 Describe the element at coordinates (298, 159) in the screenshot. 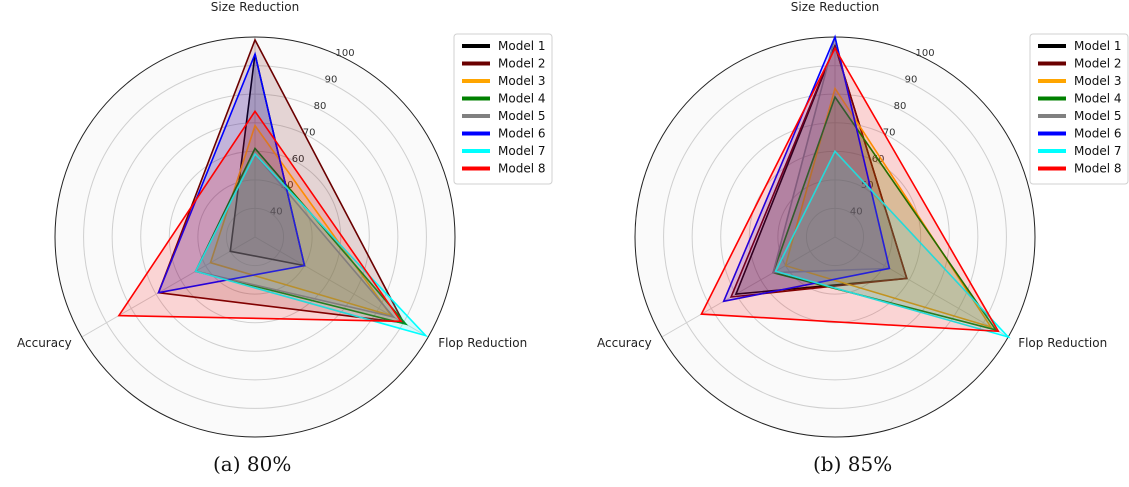

I see `radial-tick-label: 60` at that location.